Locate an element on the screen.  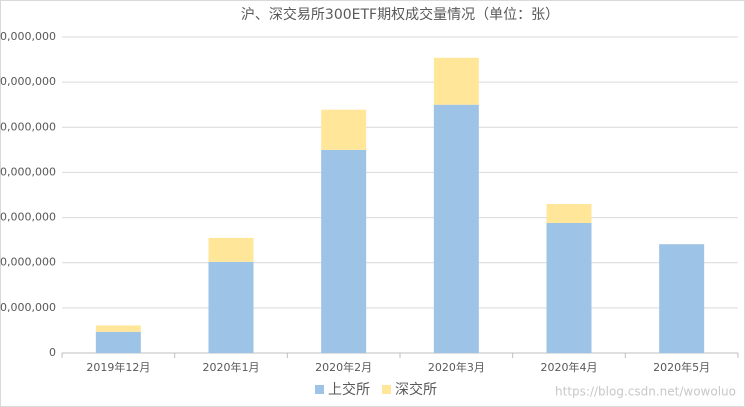
chart-title: 沪、深交易所300ETF期权成交量情况（单位：张） is located at coordinates (400, 14).